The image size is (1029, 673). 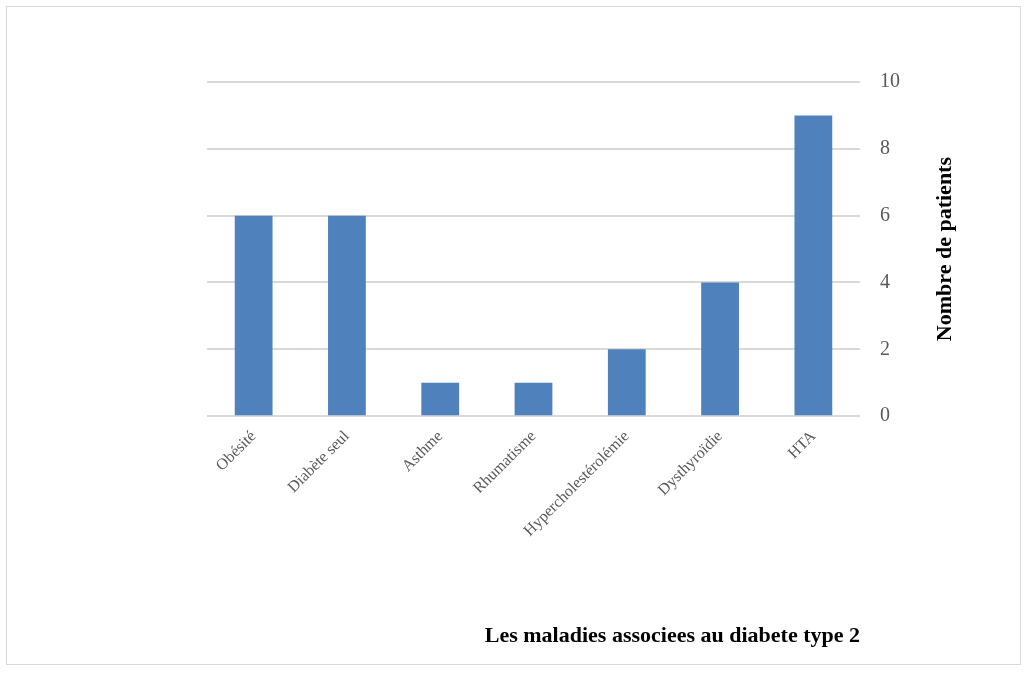 What do you see at coordinates (885, 280) in the screenshot?
I see `y-tick-label: 4` at bounding box center [885, 280].